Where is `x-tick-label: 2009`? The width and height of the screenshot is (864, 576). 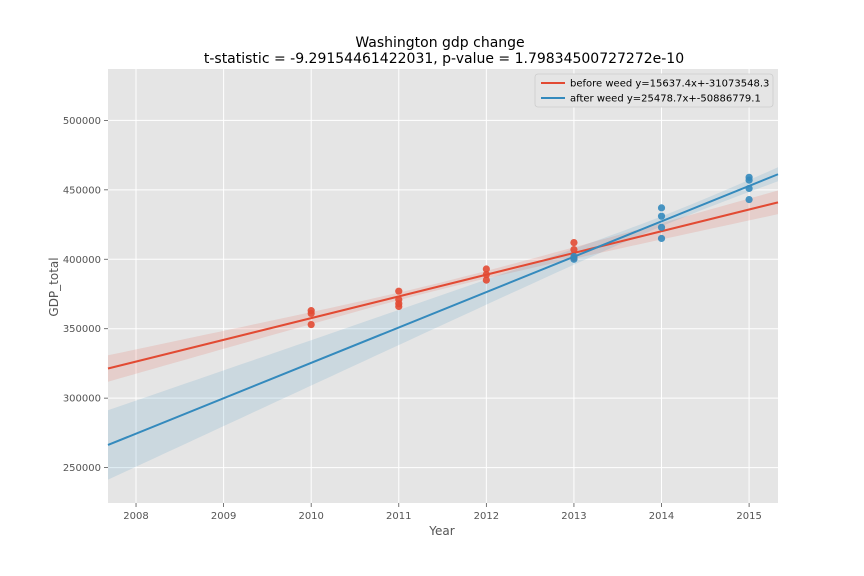
x-tick-label: 2009 is located at coordinates (223, 516).